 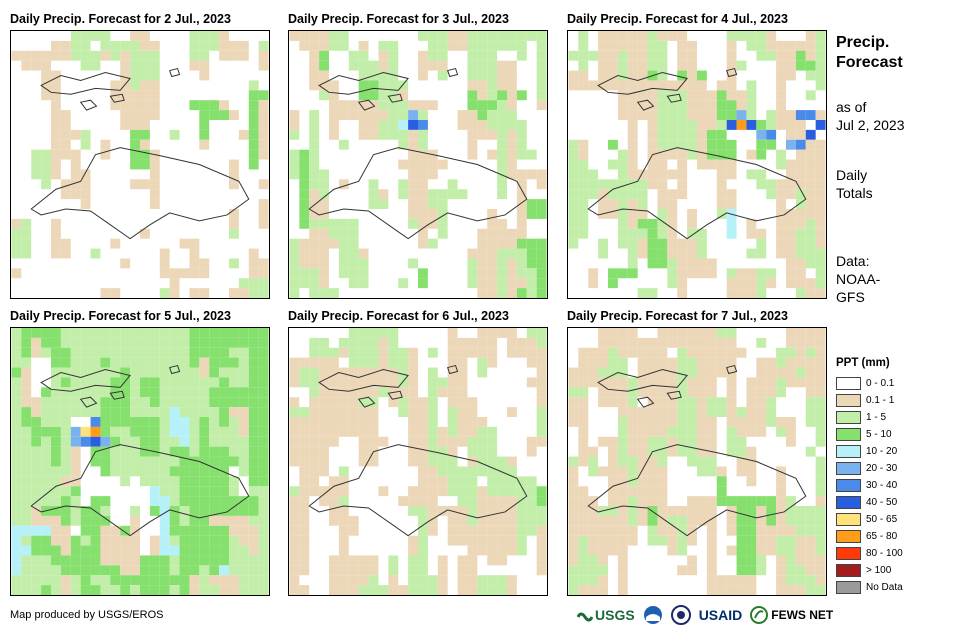 What do you see at coordinates (759, 615) in the screenshot?
I see `fews-leaf-icon` at bounding box center [759, 615].